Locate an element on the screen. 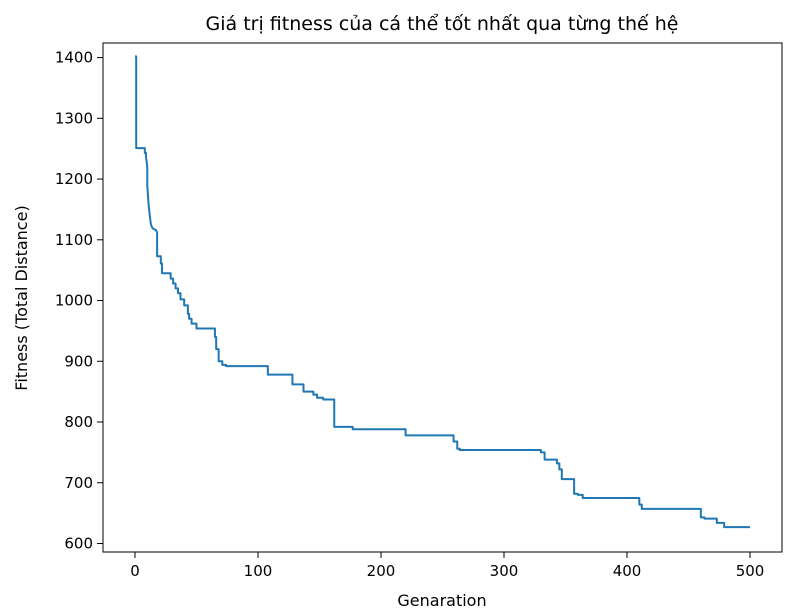 Image resolution: width=809 pixels, height=612 pixels. y-tick-label: 1000 is located at coordinates (74, 301).